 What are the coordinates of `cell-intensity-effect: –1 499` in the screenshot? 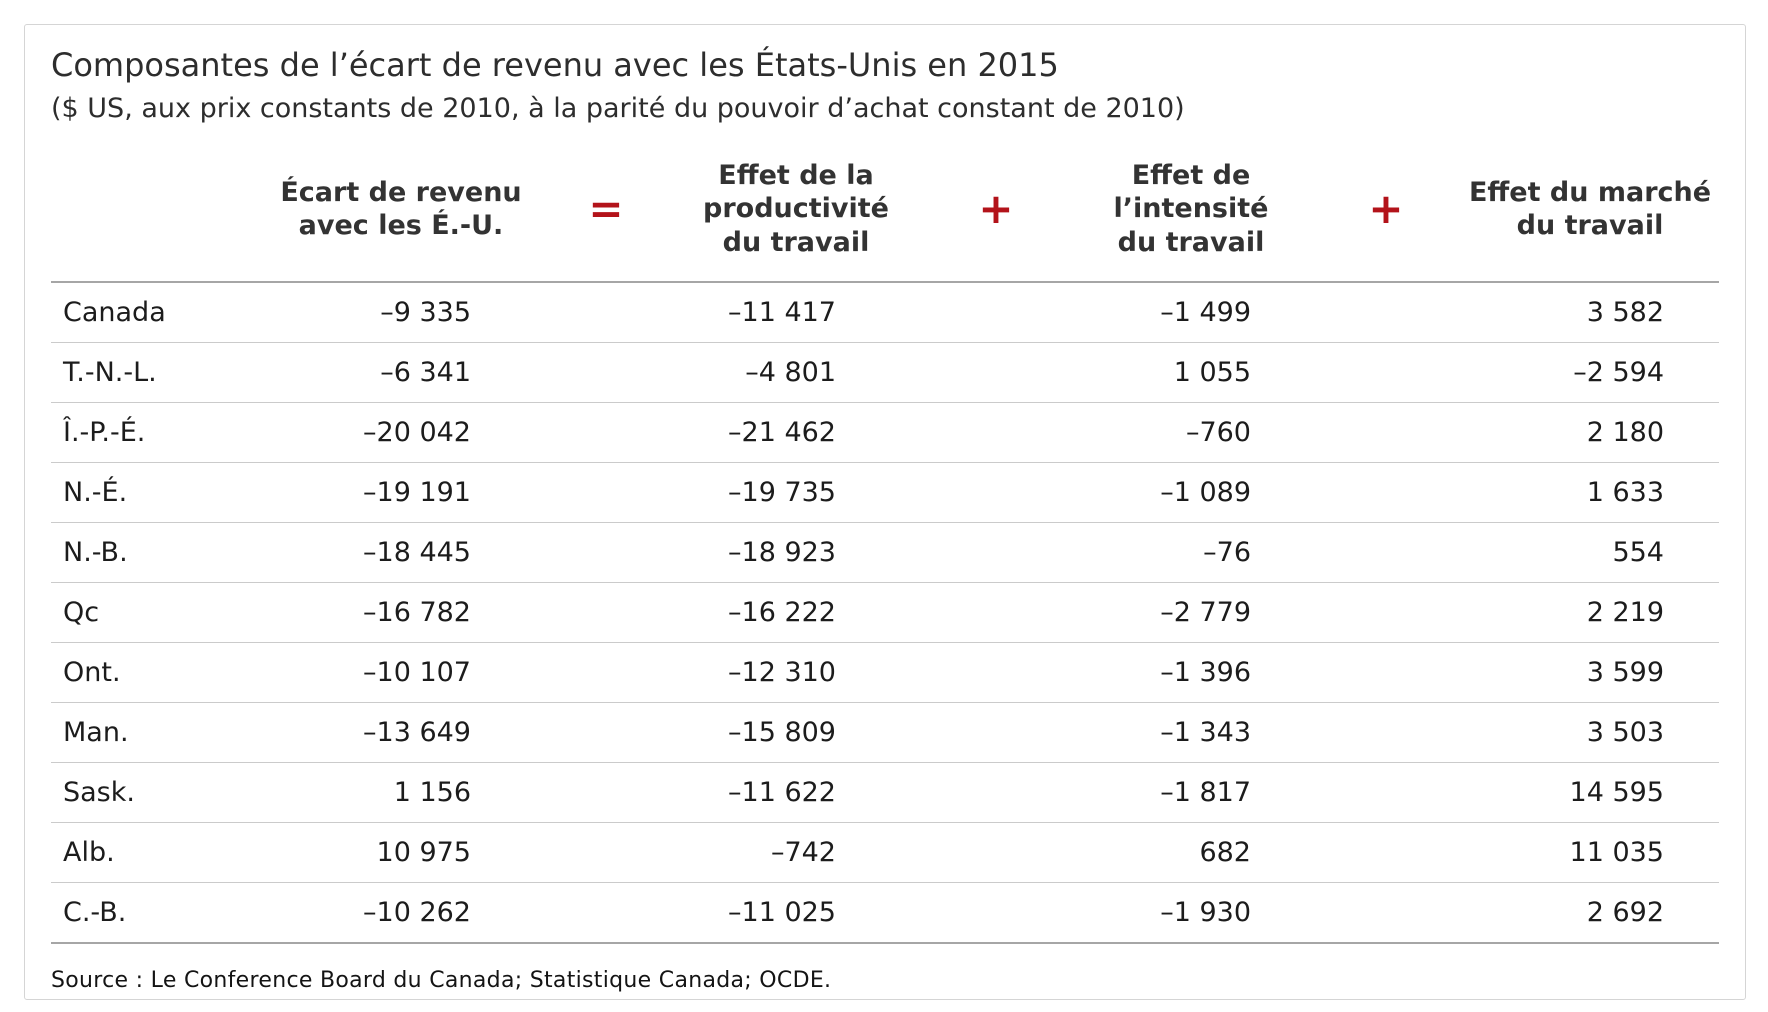 It's located at (1191, 312).